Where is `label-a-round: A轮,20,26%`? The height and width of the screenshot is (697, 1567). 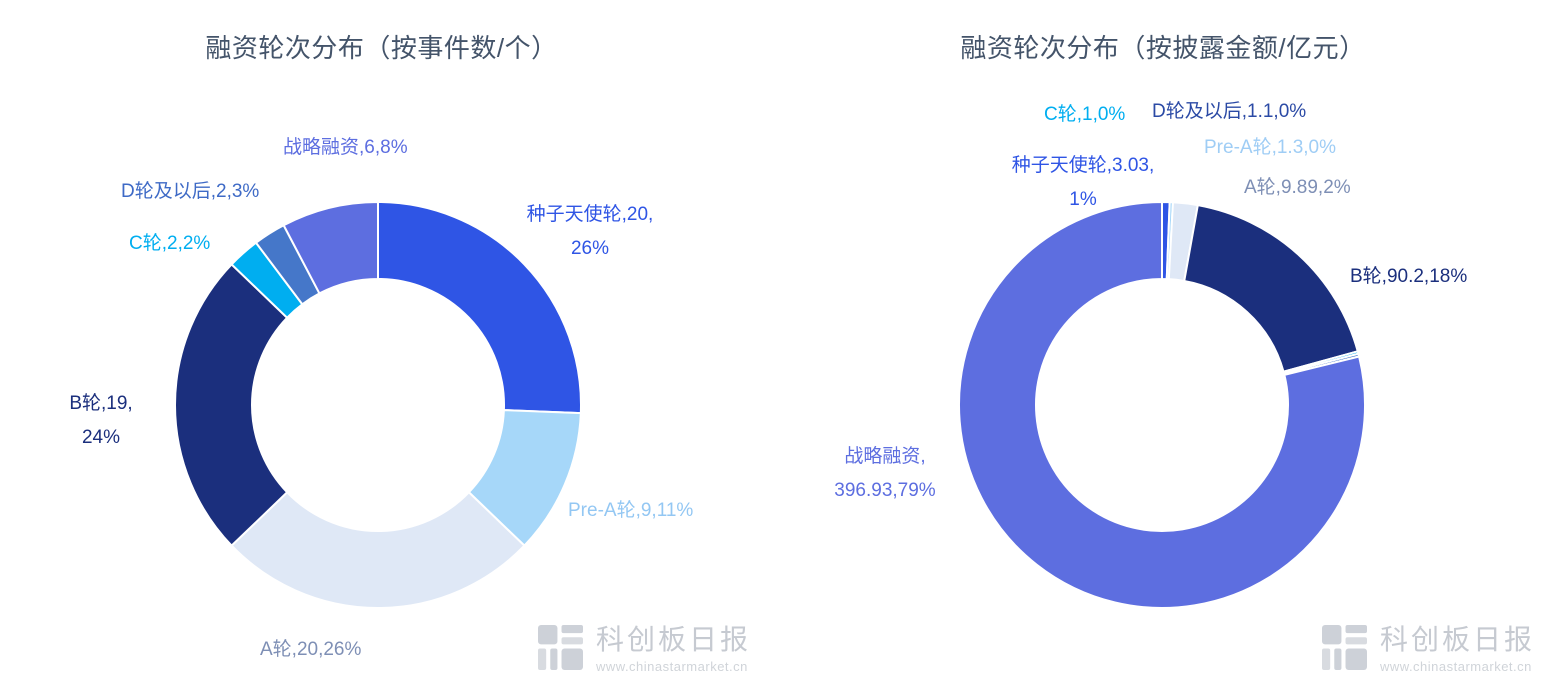
label-a-round: A轮,20,26% is located at coordinates (311, 649).